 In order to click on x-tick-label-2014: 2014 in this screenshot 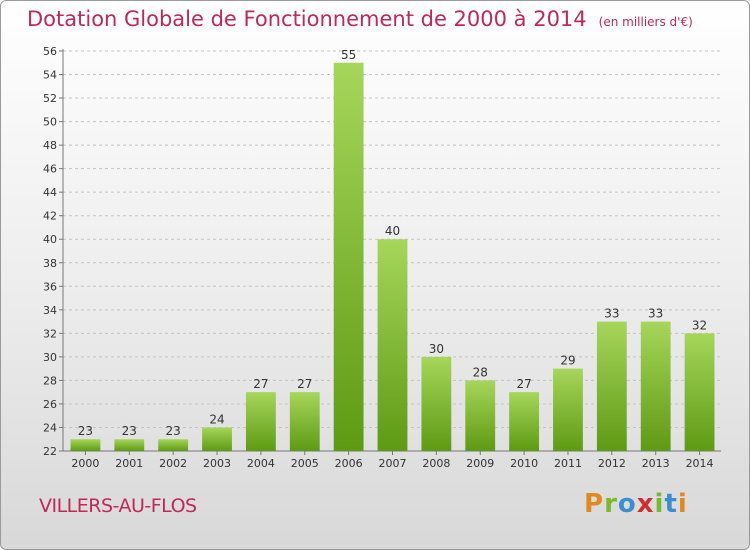, I will do `click(700, 463)`.